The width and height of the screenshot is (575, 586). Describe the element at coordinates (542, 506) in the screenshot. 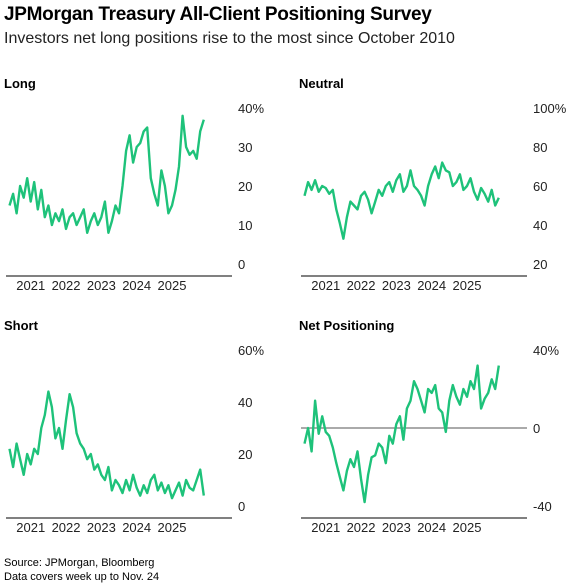

I see `y-tick-label: -40` at that location.